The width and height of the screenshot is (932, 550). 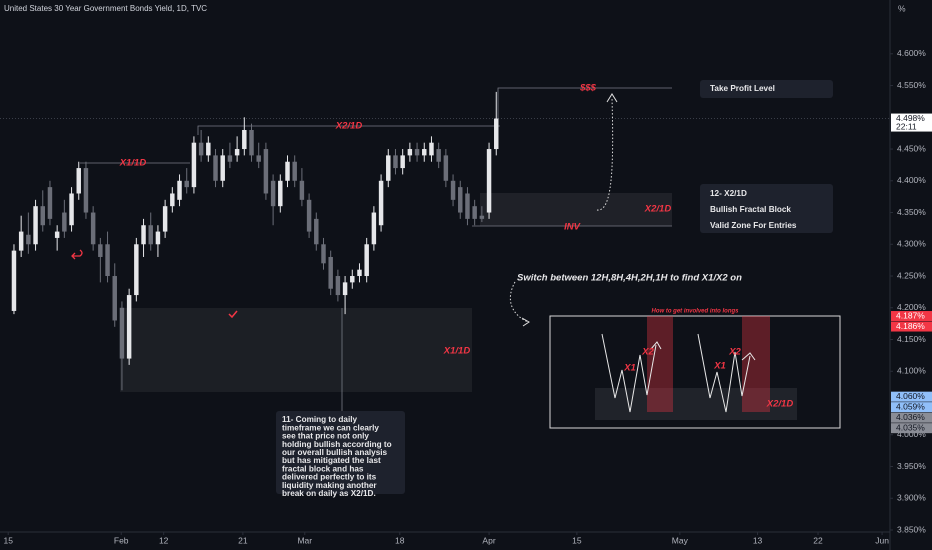 I want to click on inset-arrow, so click(x=703, y=351).